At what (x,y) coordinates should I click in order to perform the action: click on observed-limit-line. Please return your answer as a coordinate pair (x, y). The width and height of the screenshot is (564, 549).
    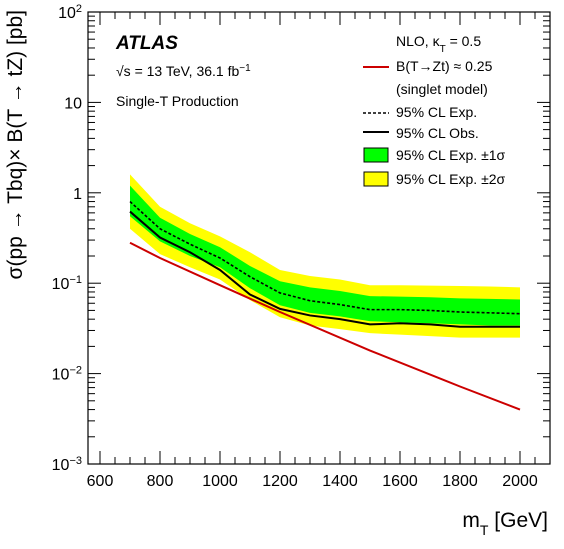
    Looking at the image, I should click on (324, 269).